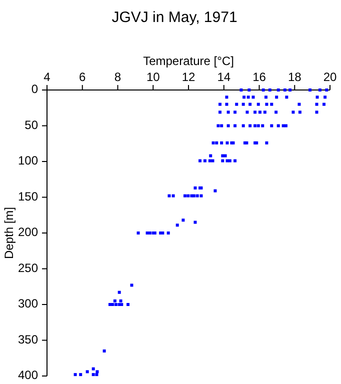 The width and height of the screenshot is (341, 384). Describe the element at coordinates (47, 77) in the screenshot. I see `x-tick-label: 4` at that location.